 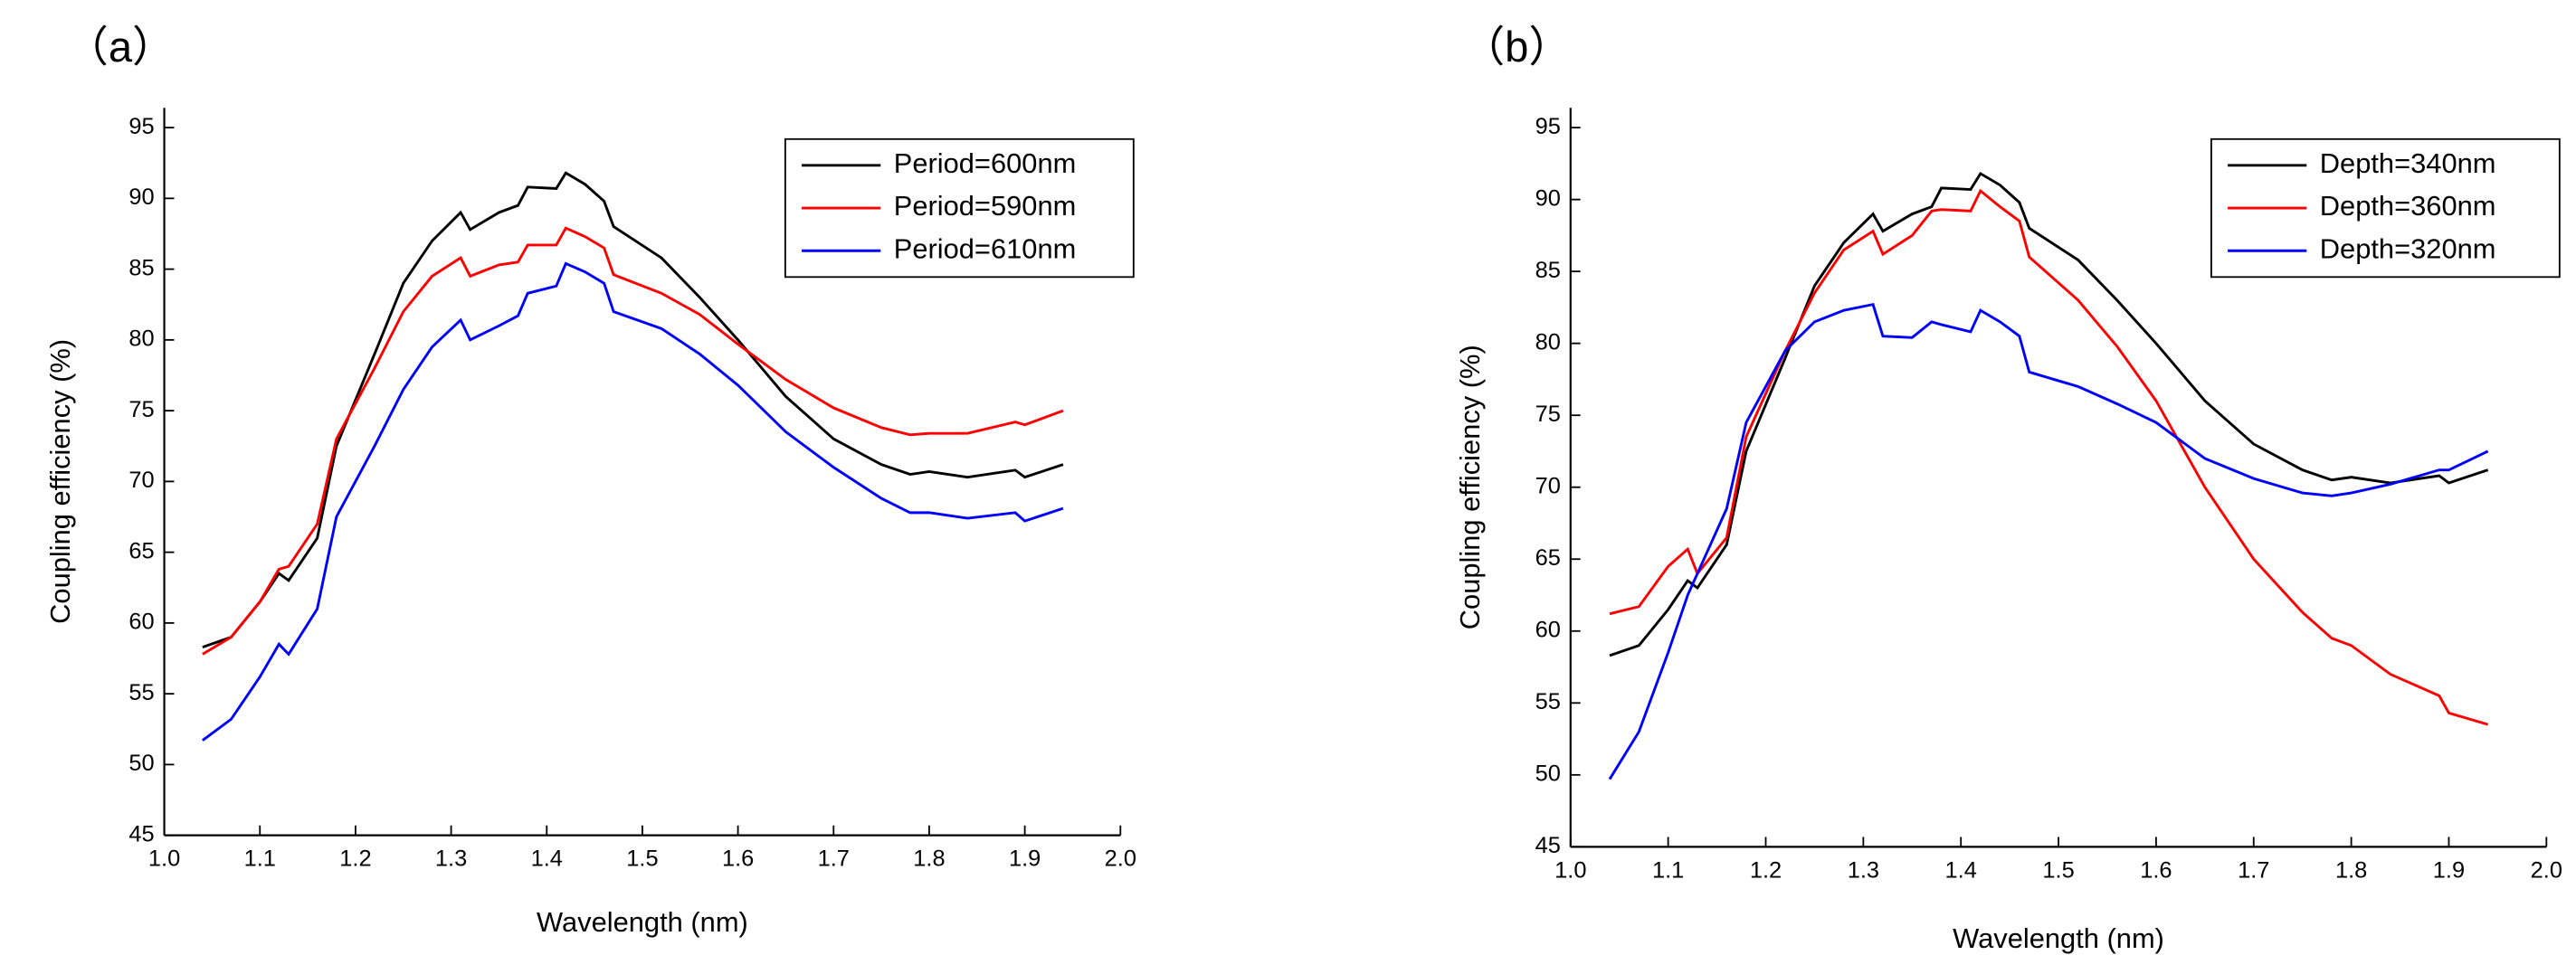 What do you see at coordinates (2408, 248) in the screenshot?
I see `legend-label: Depth=320nm` at bounding box center [2408, 248].